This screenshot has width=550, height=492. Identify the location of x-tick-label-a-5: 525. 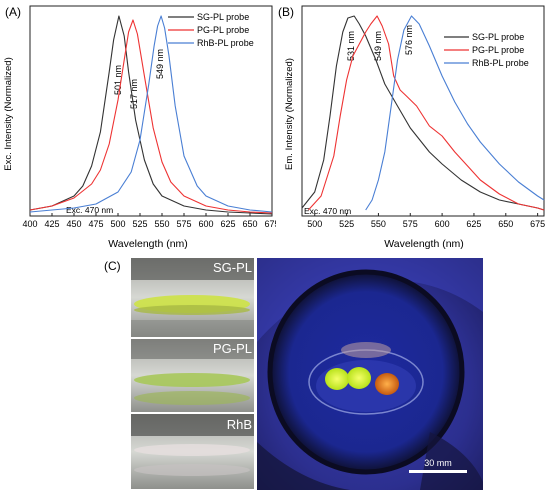
(139, 224).